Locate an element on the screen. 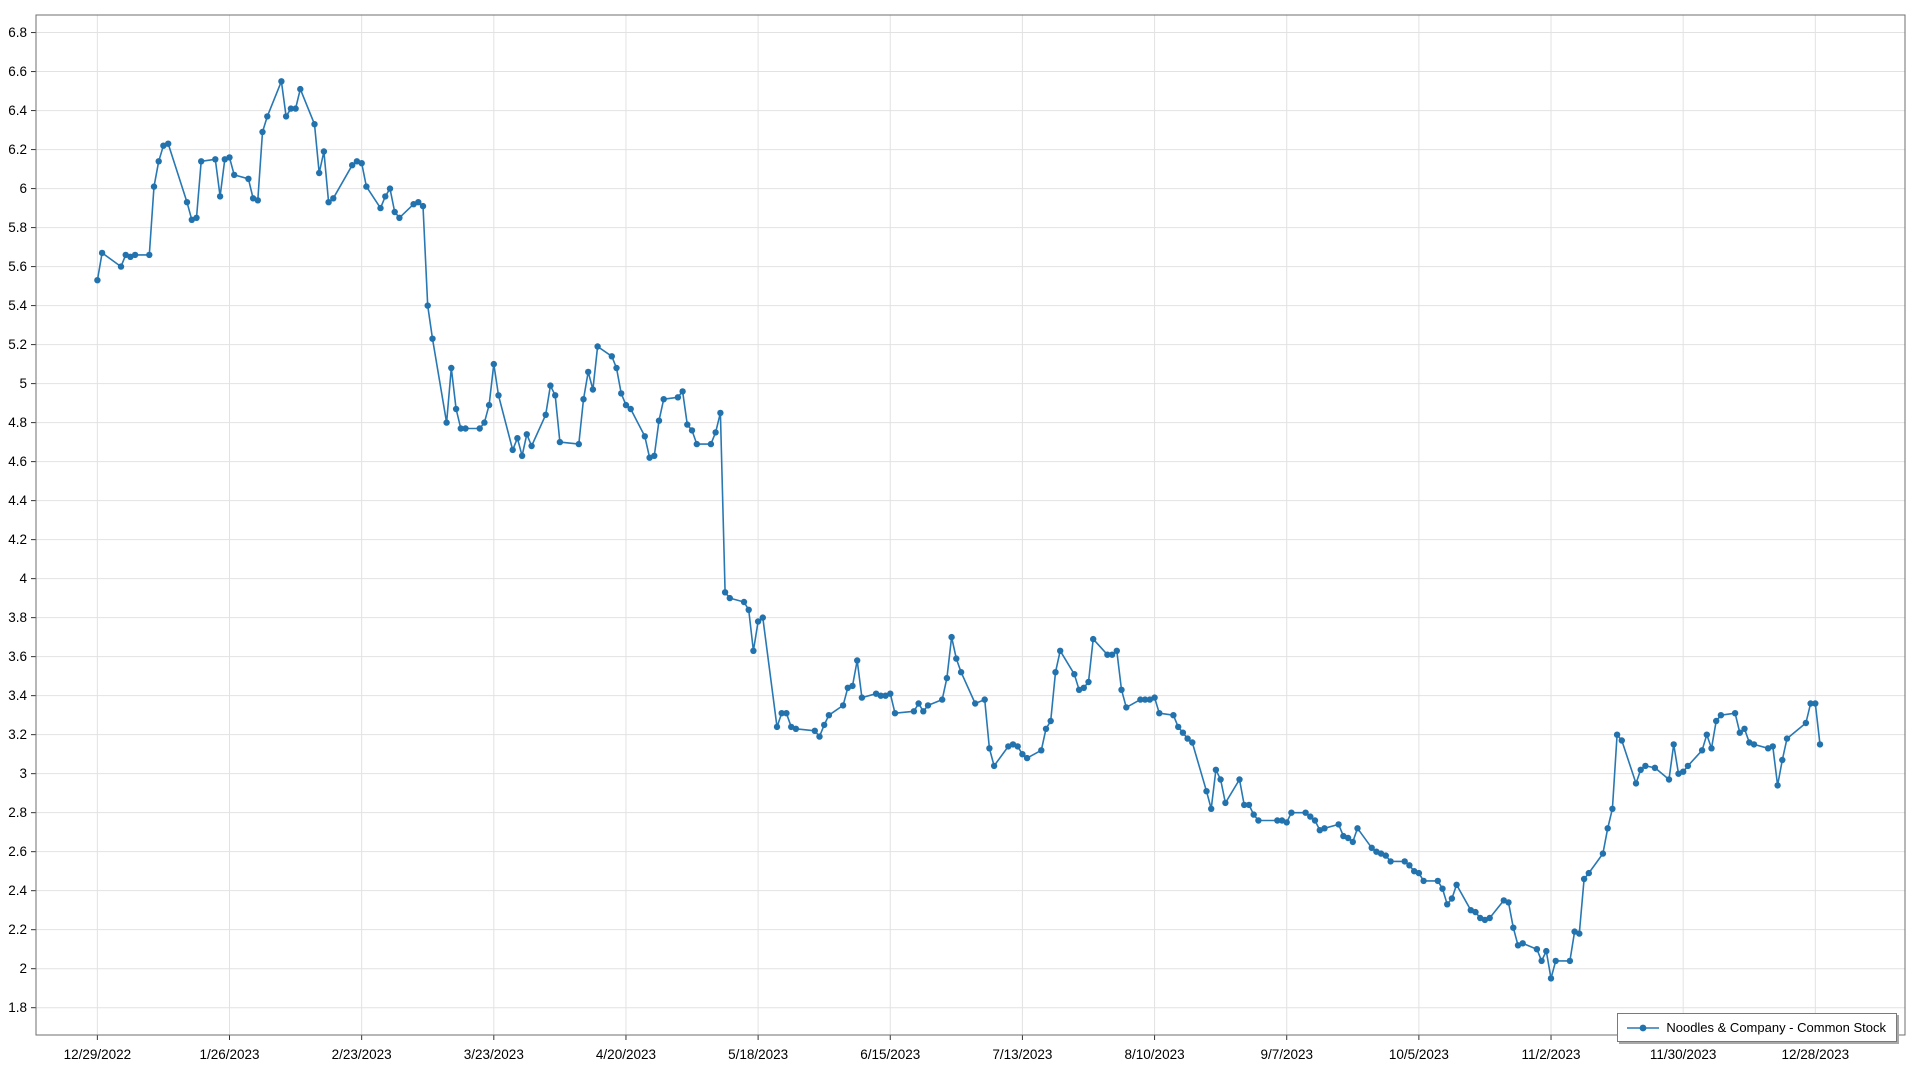 This screenshot has height=1080, width=1920. x-axis-label: 5/18/2023 is located at coordinates (758, 1054).